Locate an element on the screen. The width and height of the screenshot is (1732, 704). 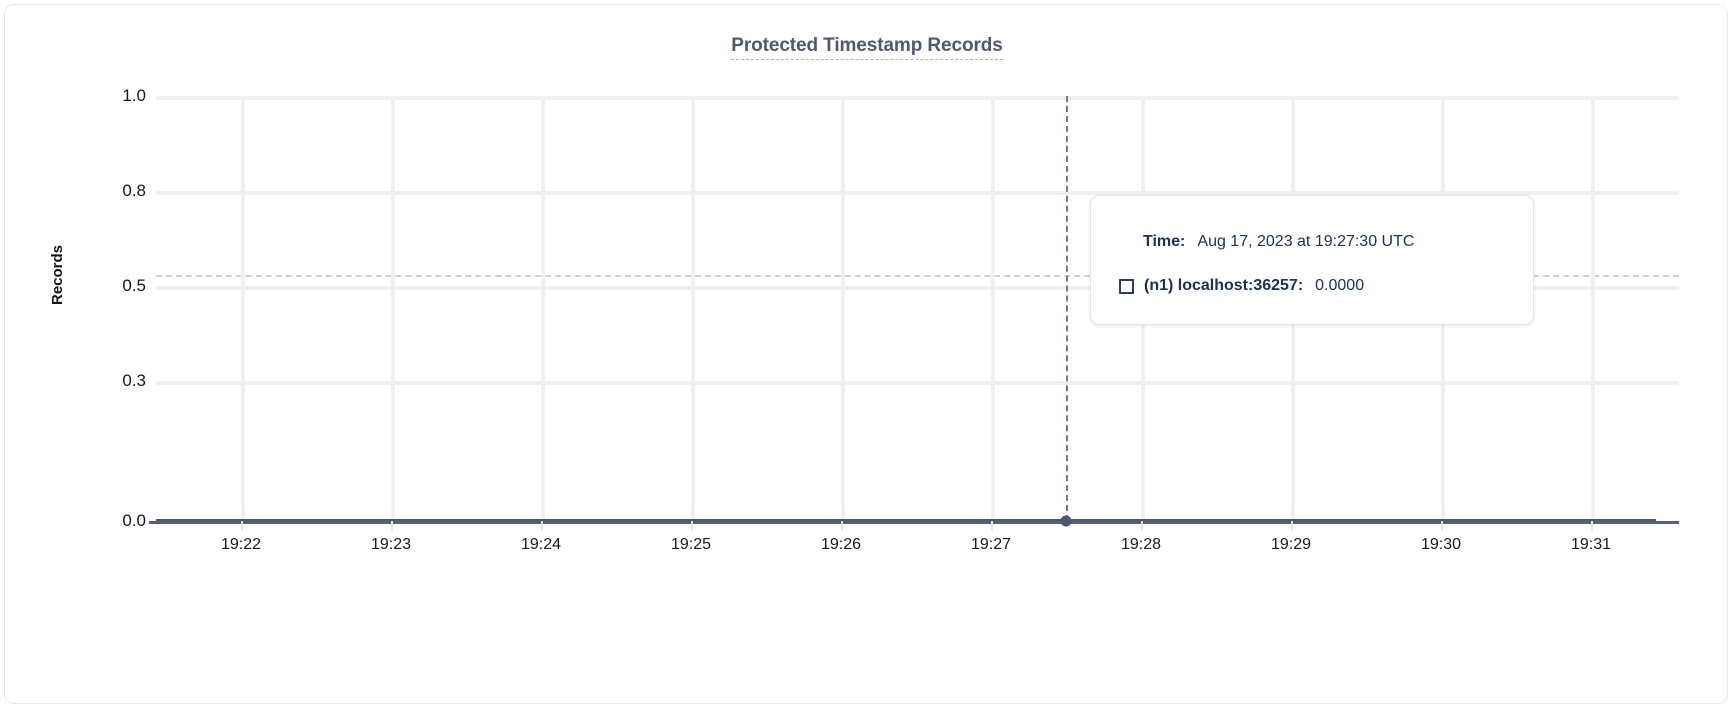
x-tick-3: 19:24 is located at coordinates (541, 544).